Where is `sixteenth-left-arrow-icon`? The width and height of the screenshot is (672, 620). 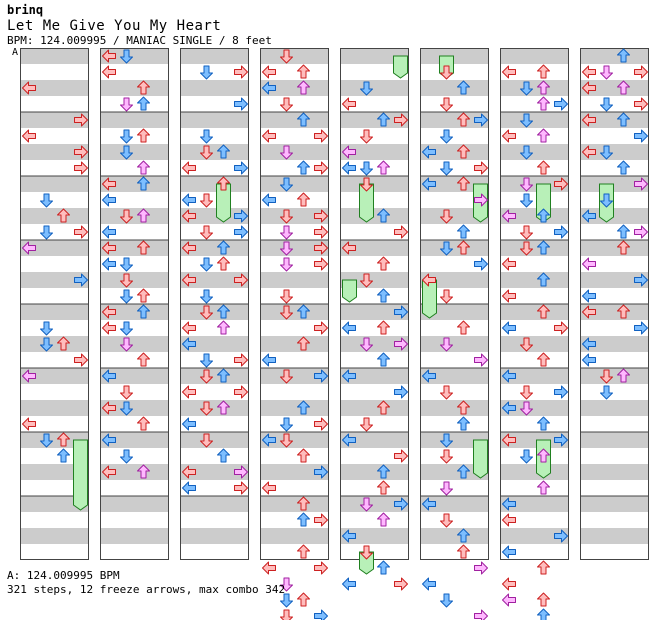
sixteenth-left-arrow-icon is located at coordinates (509, 216).